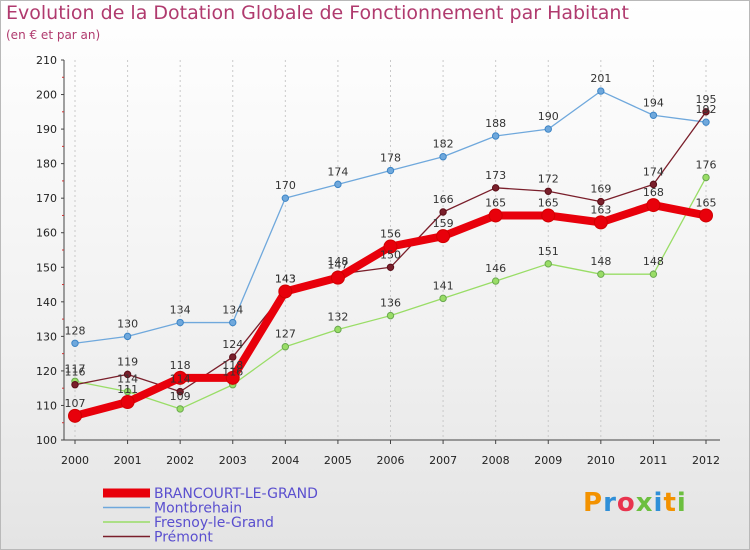  Describe the element at coordinates (443, 144) in the screenshot. I see `data-label: 182` at that location.